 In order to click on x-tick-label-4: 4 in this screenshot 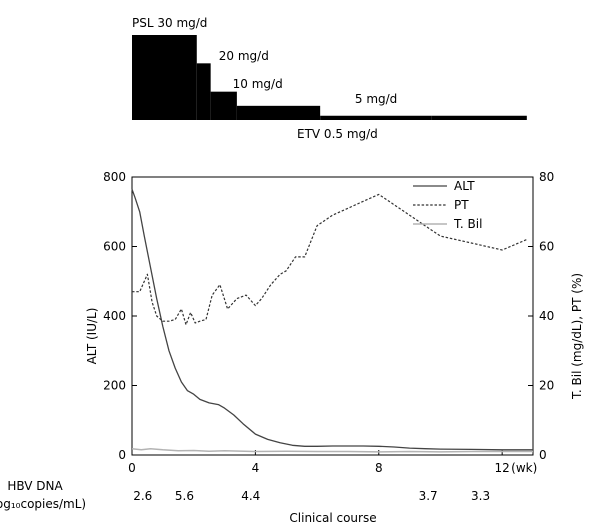, I will do `click(256, 468)`.